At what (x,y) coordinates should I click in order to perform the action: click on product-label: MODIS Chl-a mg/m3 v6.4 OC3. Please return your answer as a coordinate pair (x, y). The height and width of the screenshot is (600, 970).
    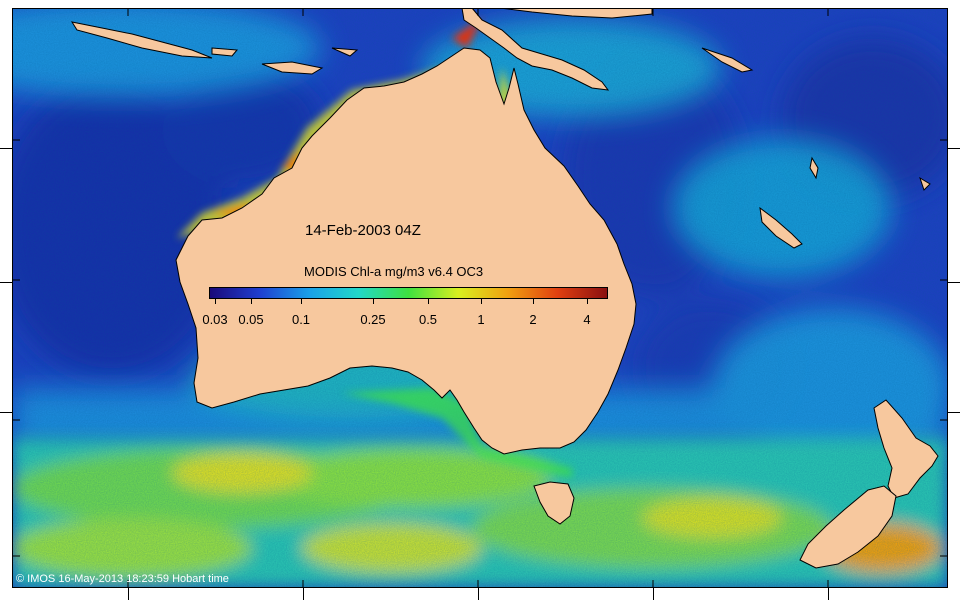
    Looking at the image, I should click on (394, 271).